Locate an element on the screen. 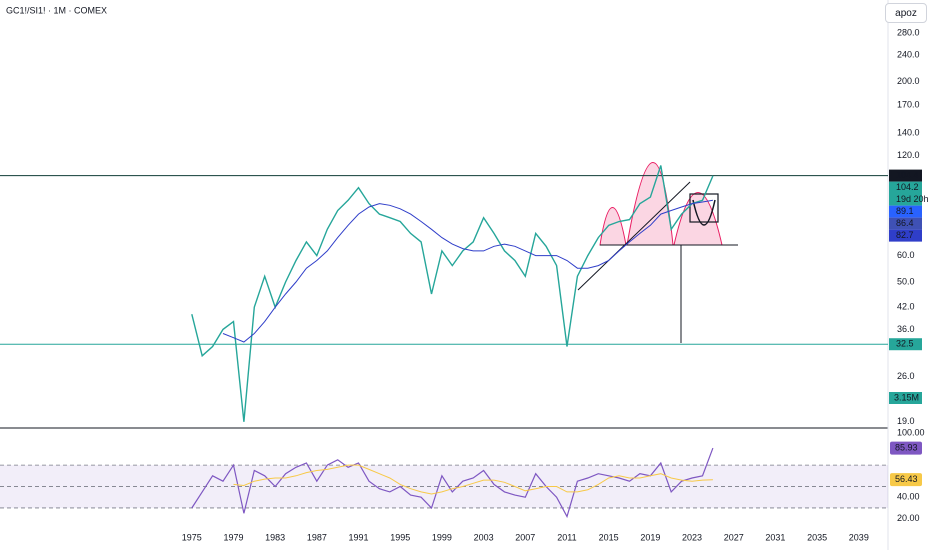 The width and height of the screenshot is (932, 550). y-tick-label: 140.0 is located at coordinates (908, 133).